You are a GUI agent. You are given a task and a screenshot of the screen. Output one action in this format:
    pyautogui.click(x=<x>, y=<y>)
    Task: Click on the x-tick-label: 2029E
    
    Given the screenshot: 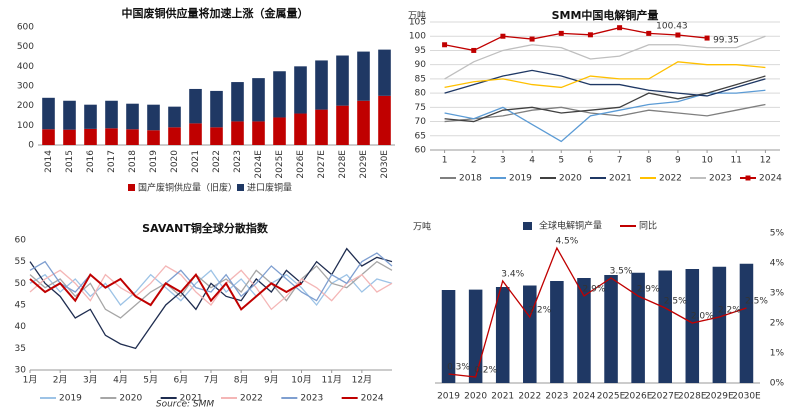 What is the action you would take?
    pyautogui.click(x=364, y=164)
    